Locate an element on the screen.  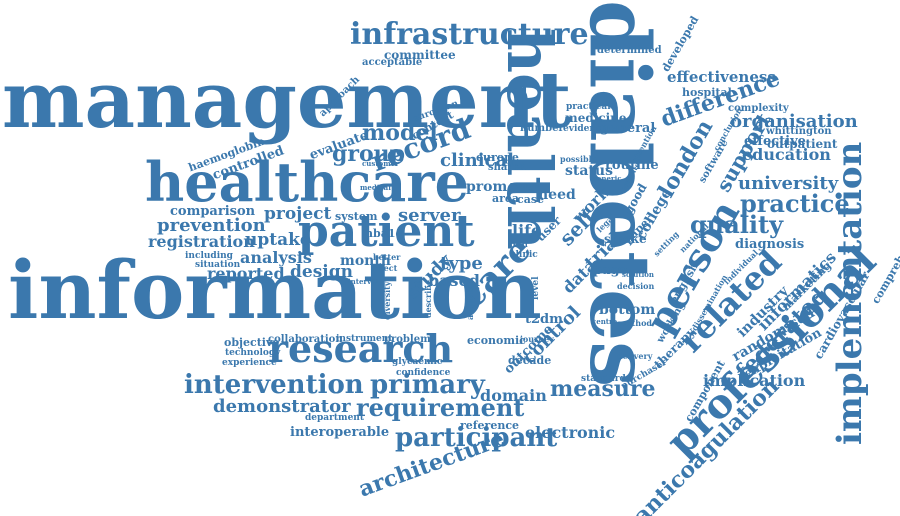
word-describe: describe is located at coordinates (428, 299).